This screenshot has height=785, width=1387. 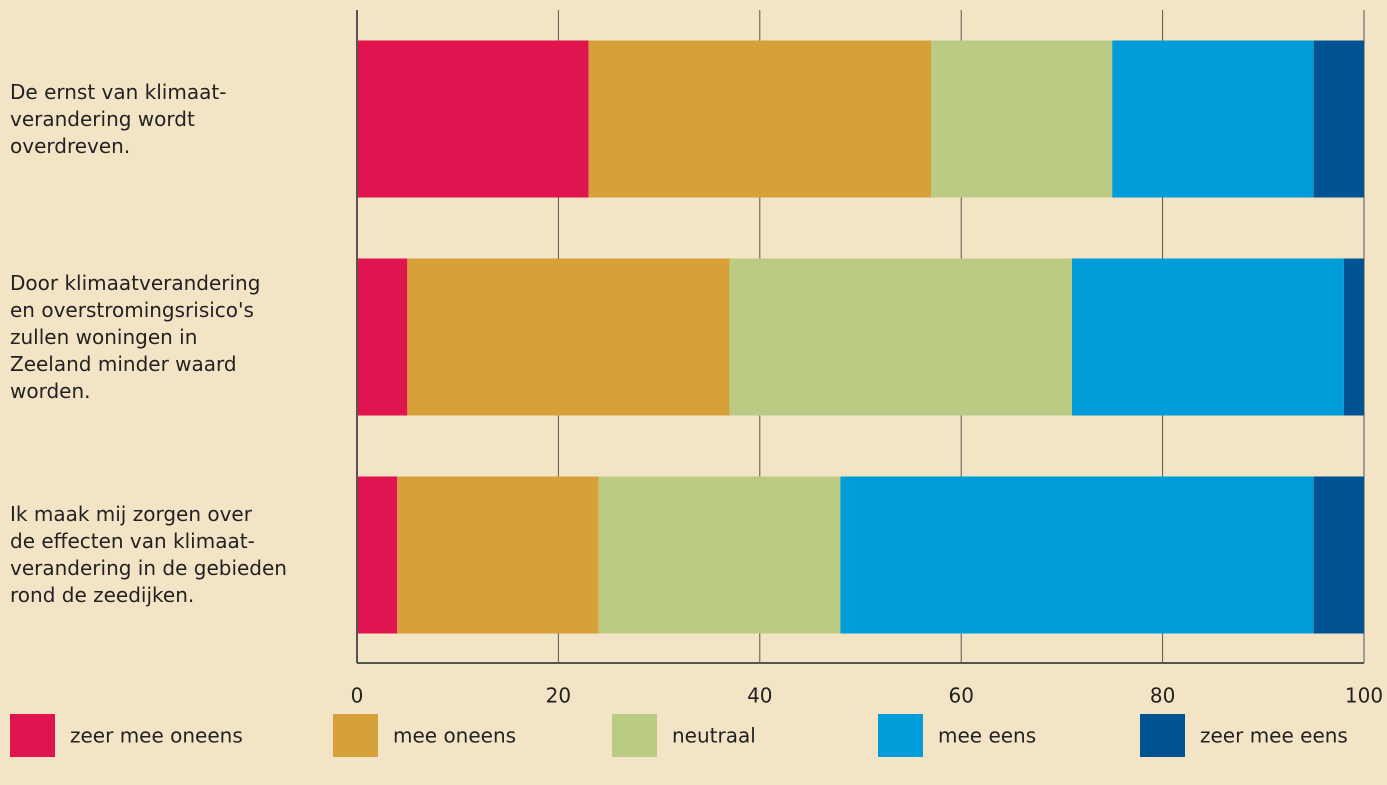 What do you see at coordinates (156, 736) in the screenshot?
I see `legend-label: zeer mee oneens` at bounding box center [156, 736].